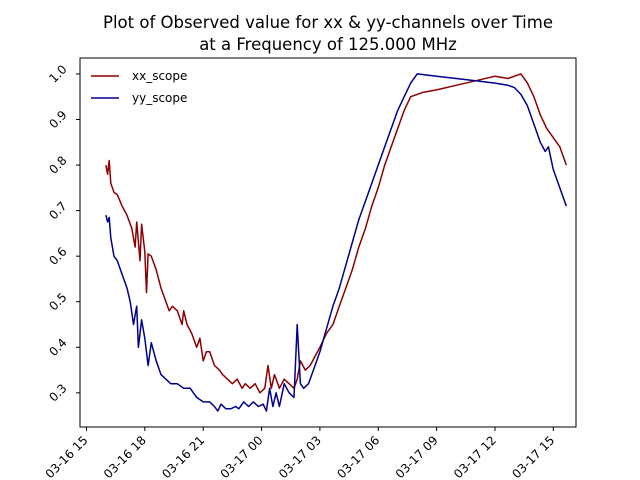 This screenshot has width=640, height=480. Describe the element at coordinates (139, 87) in the screenshot. I see `legend: xx_scope yy_scope` at that location.